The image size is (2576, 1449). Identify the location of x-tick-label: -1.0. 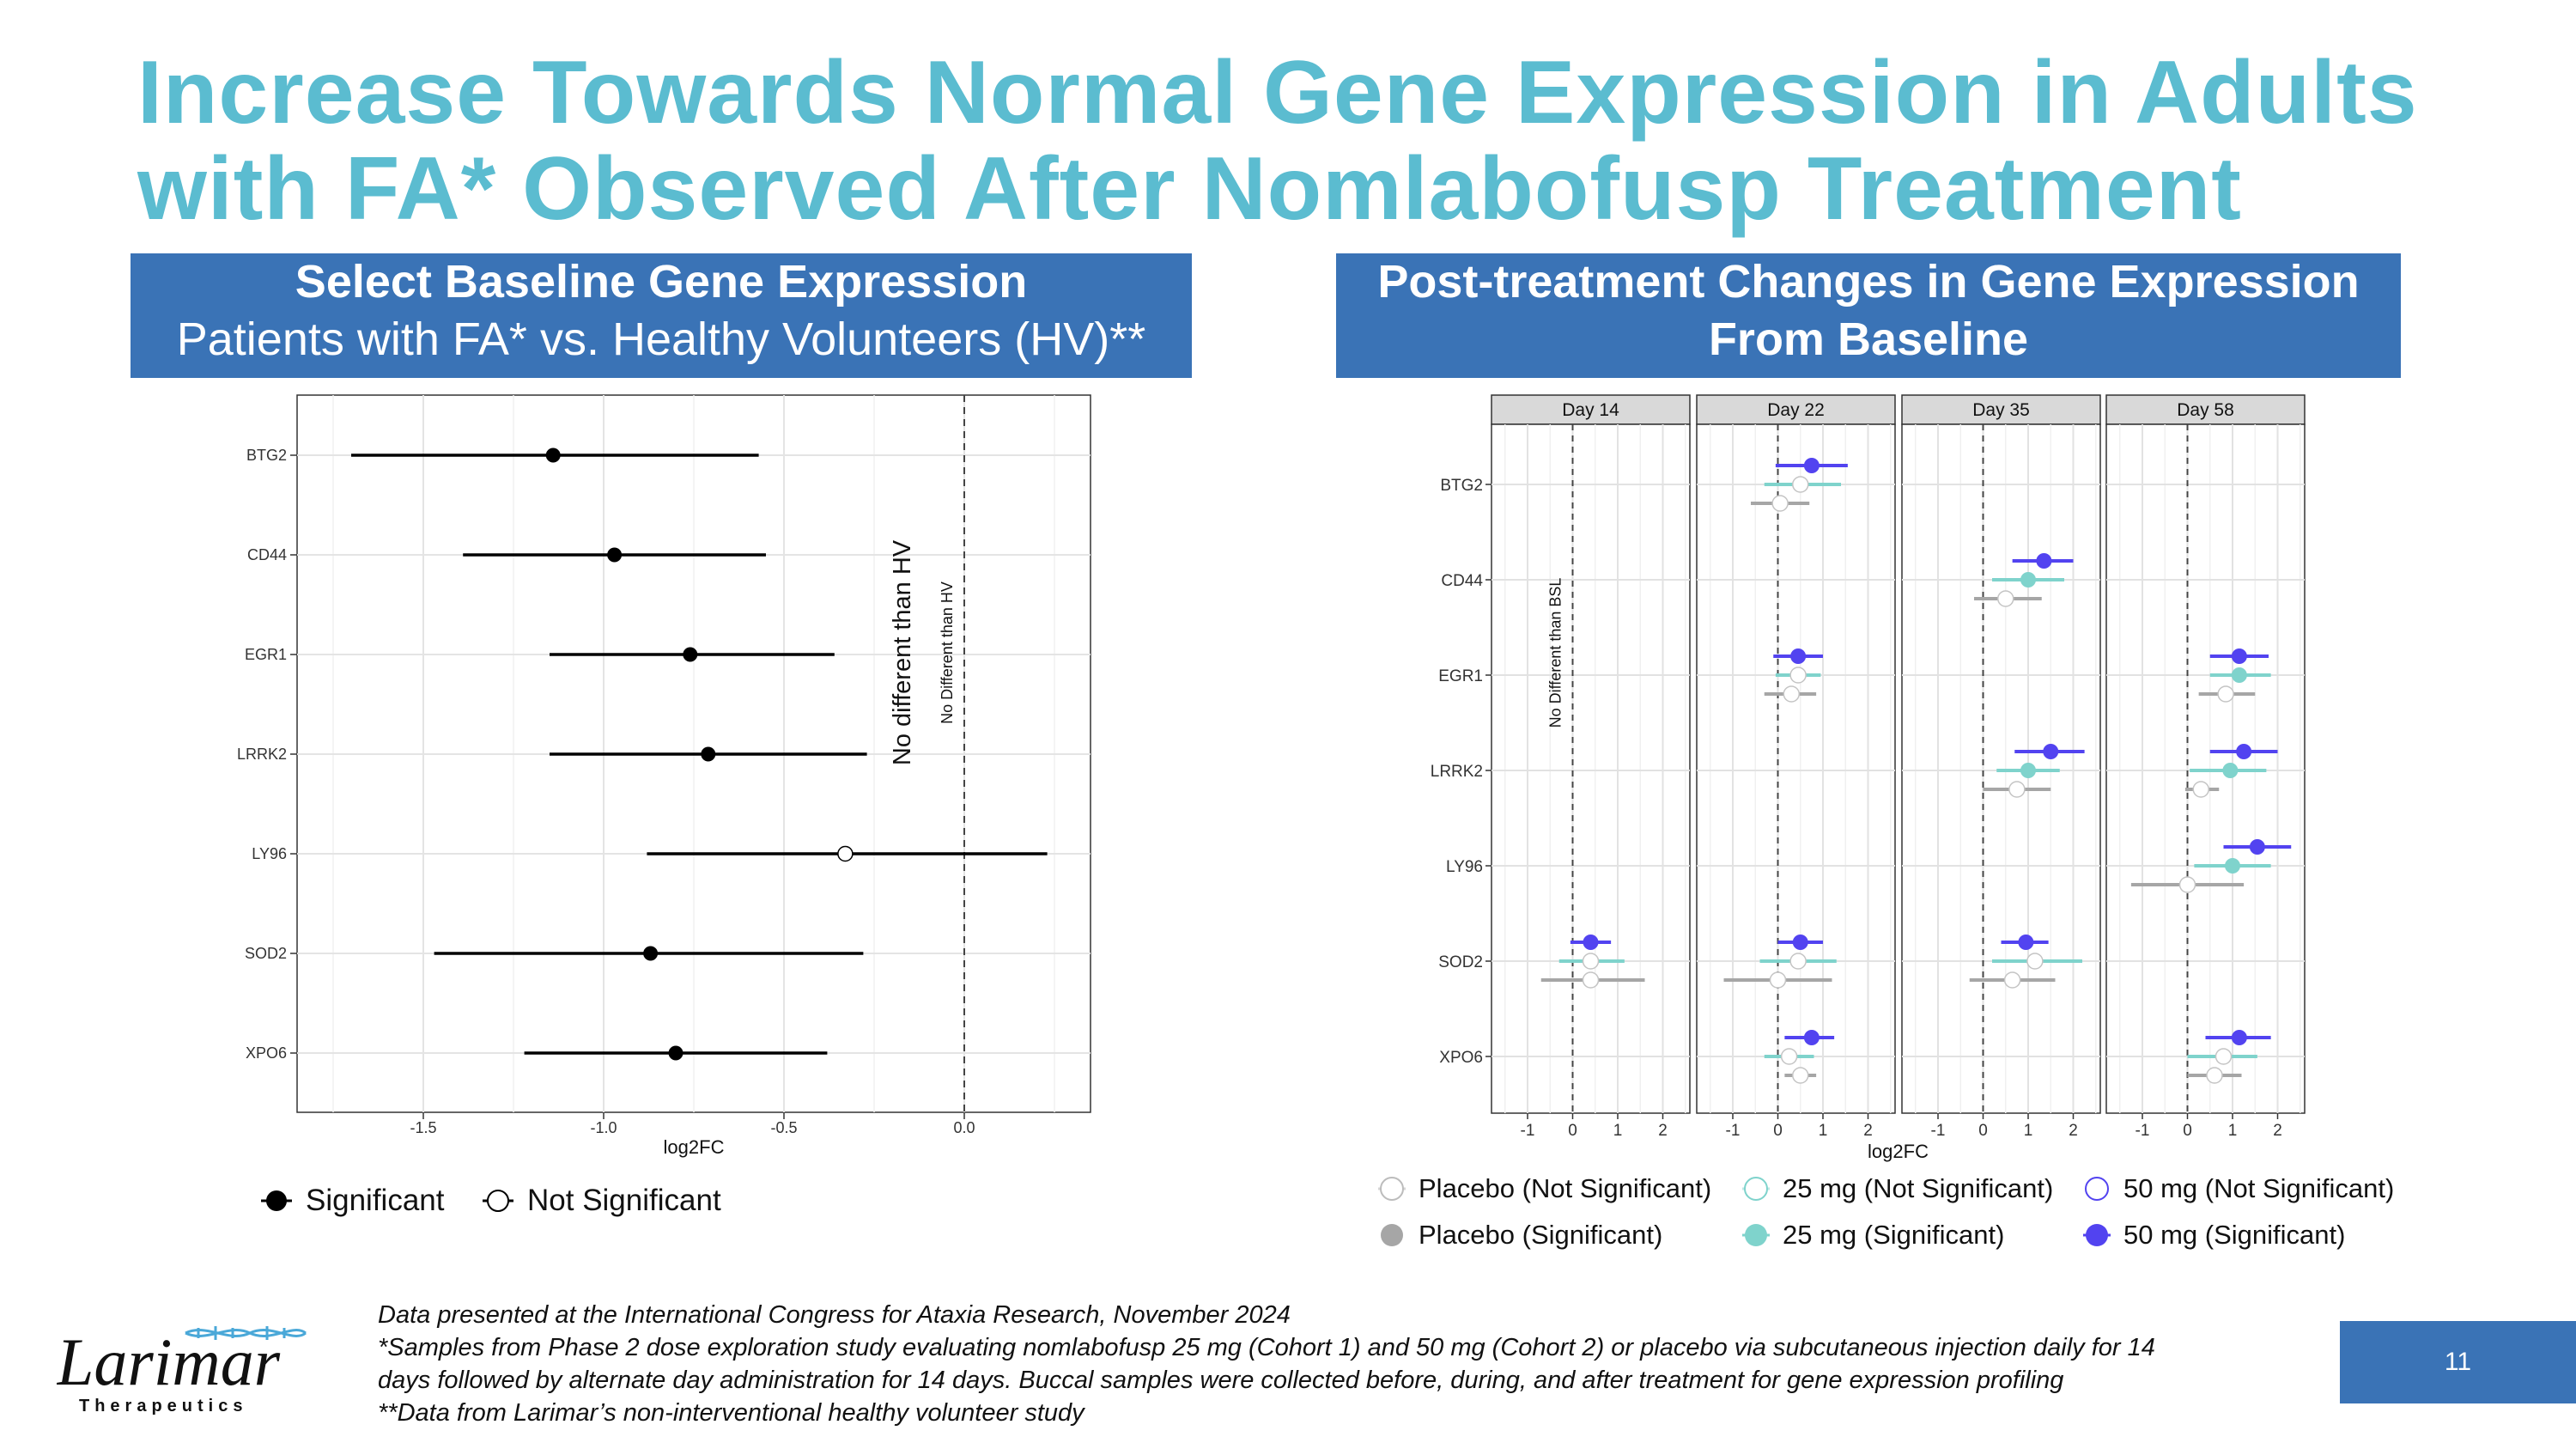
(603, 1127).